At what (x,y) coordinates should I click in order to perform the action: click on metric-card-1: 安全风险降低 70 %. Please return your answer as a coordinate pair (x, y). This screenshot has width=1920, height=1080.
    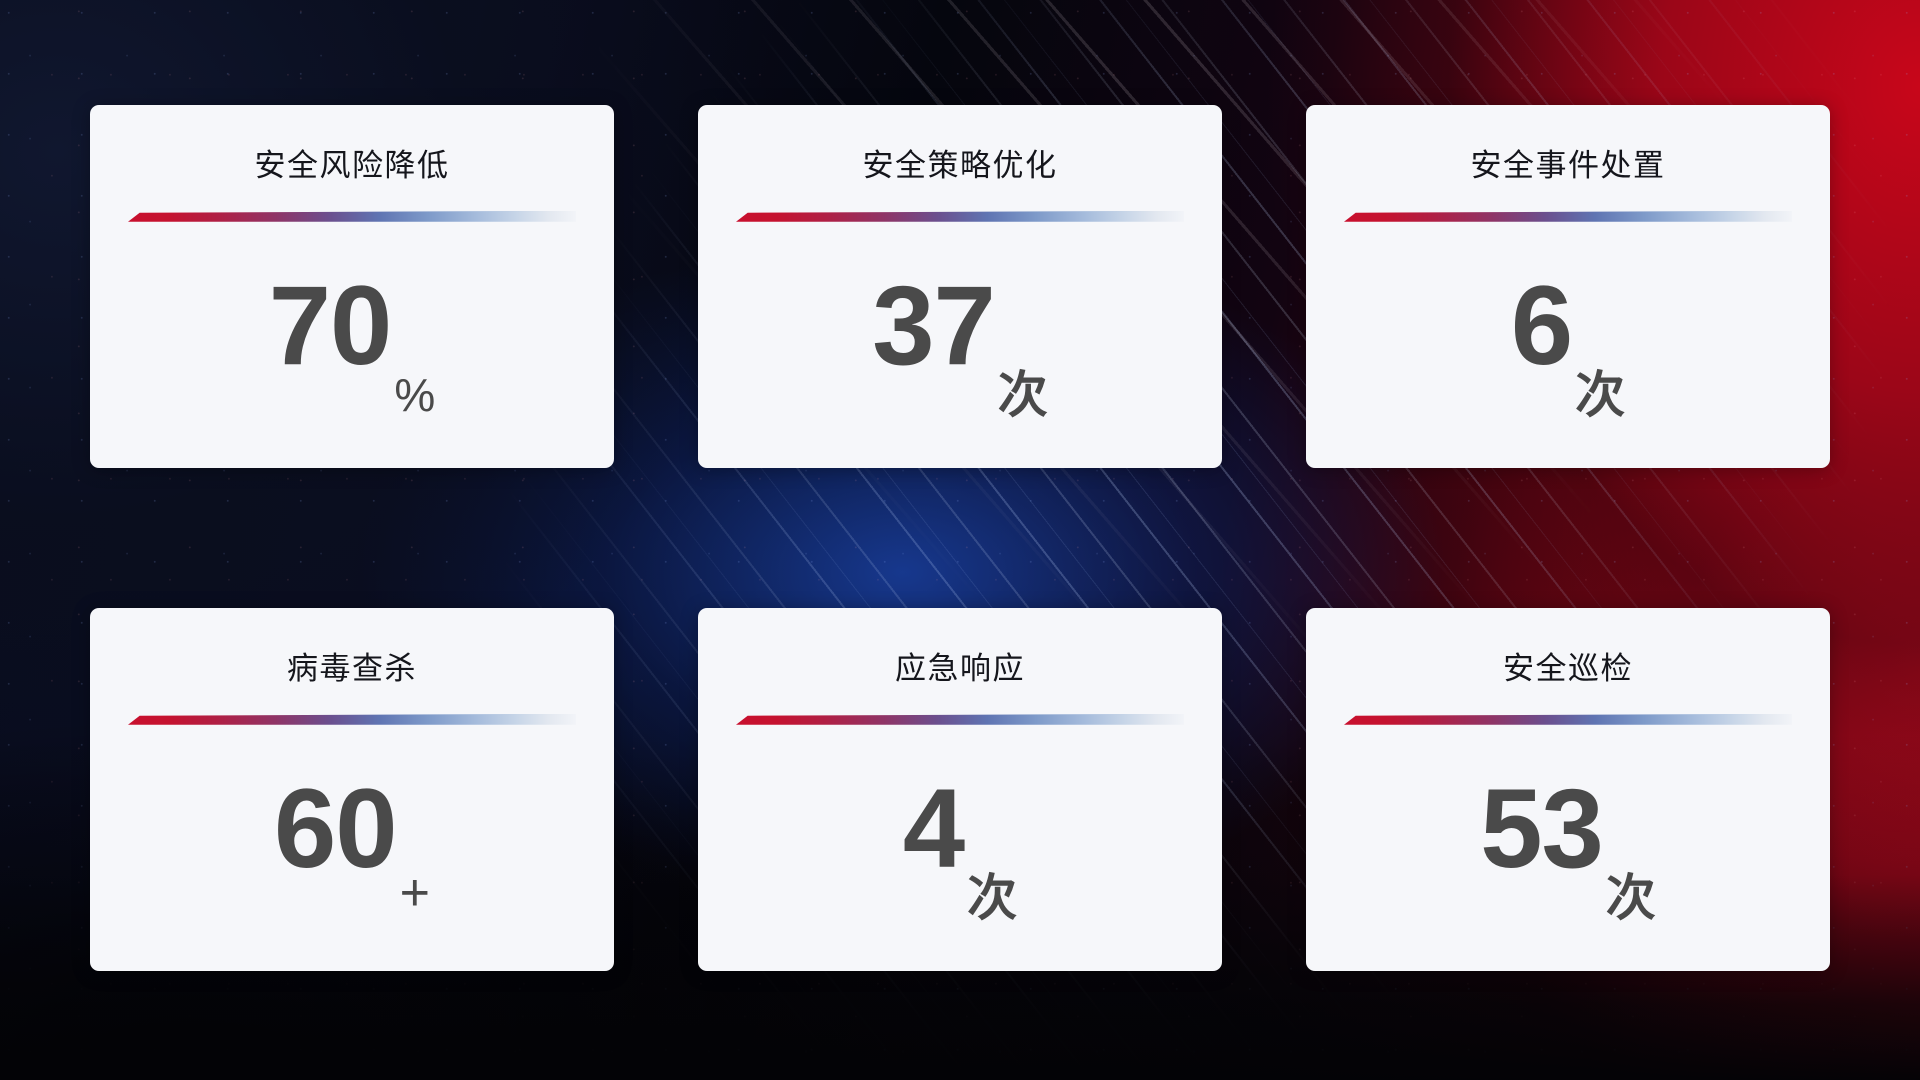
    Looking at the image, I should click on (352, 286).